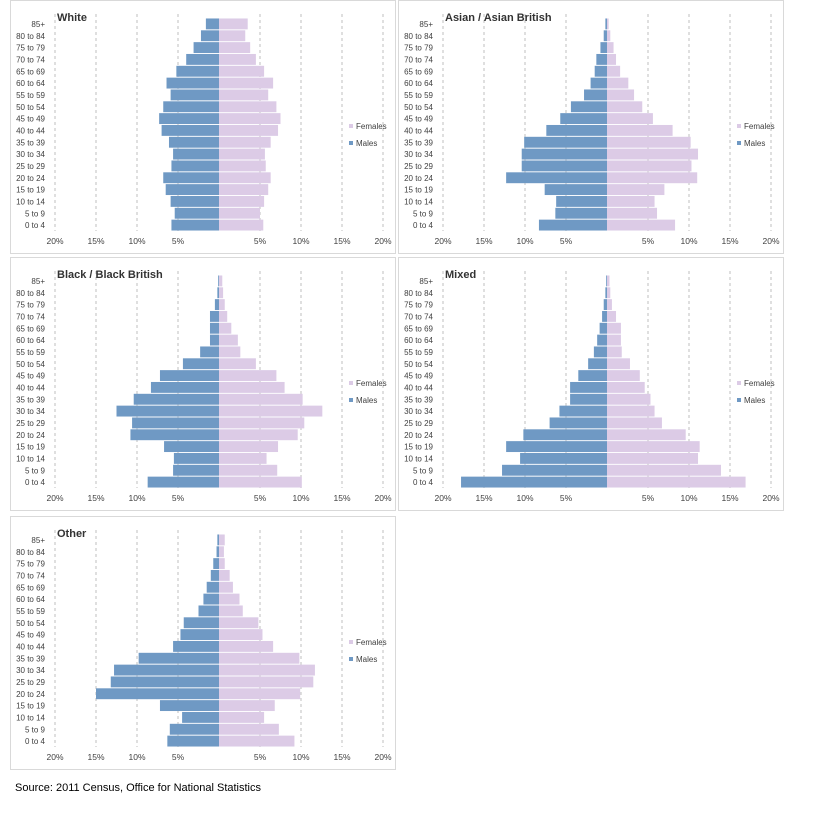  Describe the element at coordinates (418, 399) in the screenshot. I see `y-tick-label: 35 to 39` at that location.